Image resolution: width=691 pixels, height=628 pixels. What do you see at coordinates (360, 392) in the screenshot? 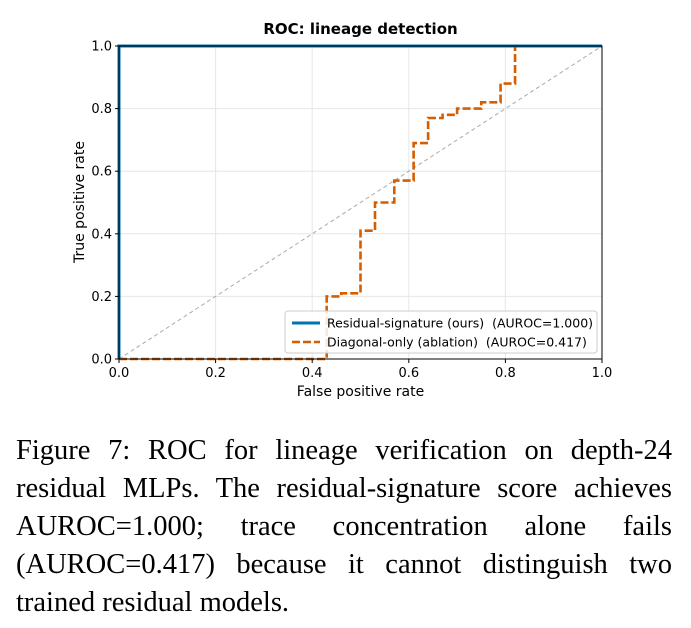
I see `x-axis-label: False positive rate` at bounding box center [360, 392].